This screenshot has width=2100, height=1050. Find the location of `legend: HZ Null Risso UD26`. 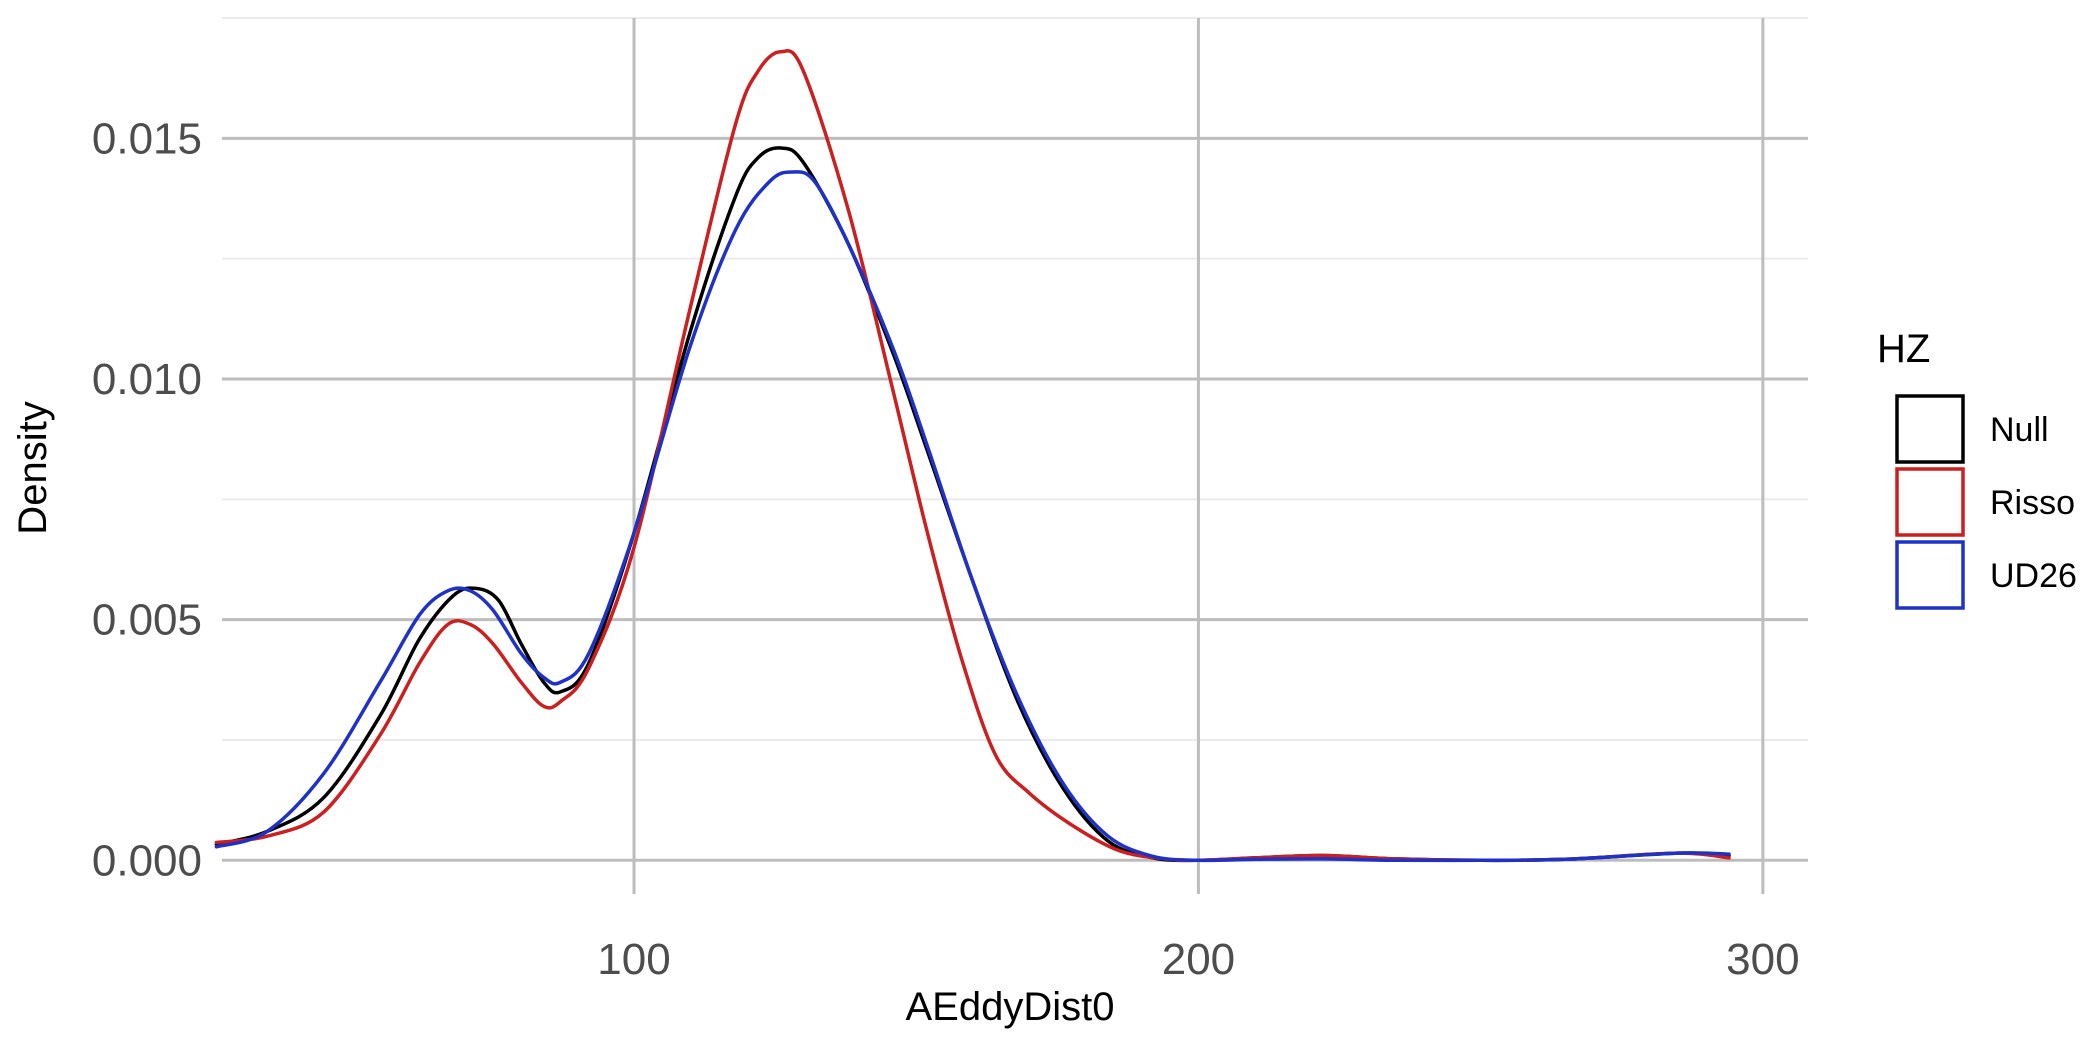

legend: HZ Null Risso UD26 is located at coordinates (1977, 468).